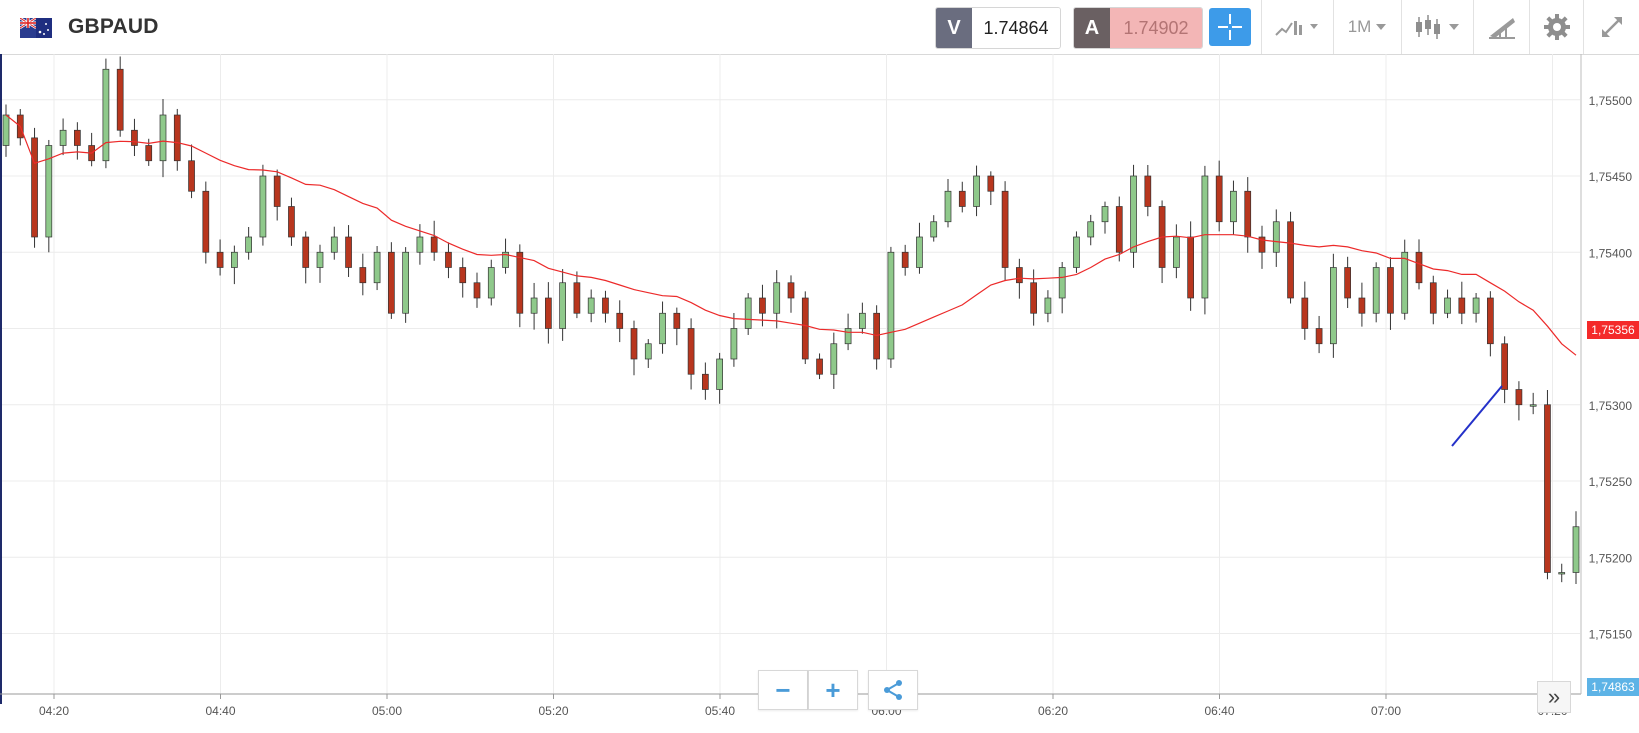  I want to click on ma-price-tag: 1,75356, so click(1613, 330).